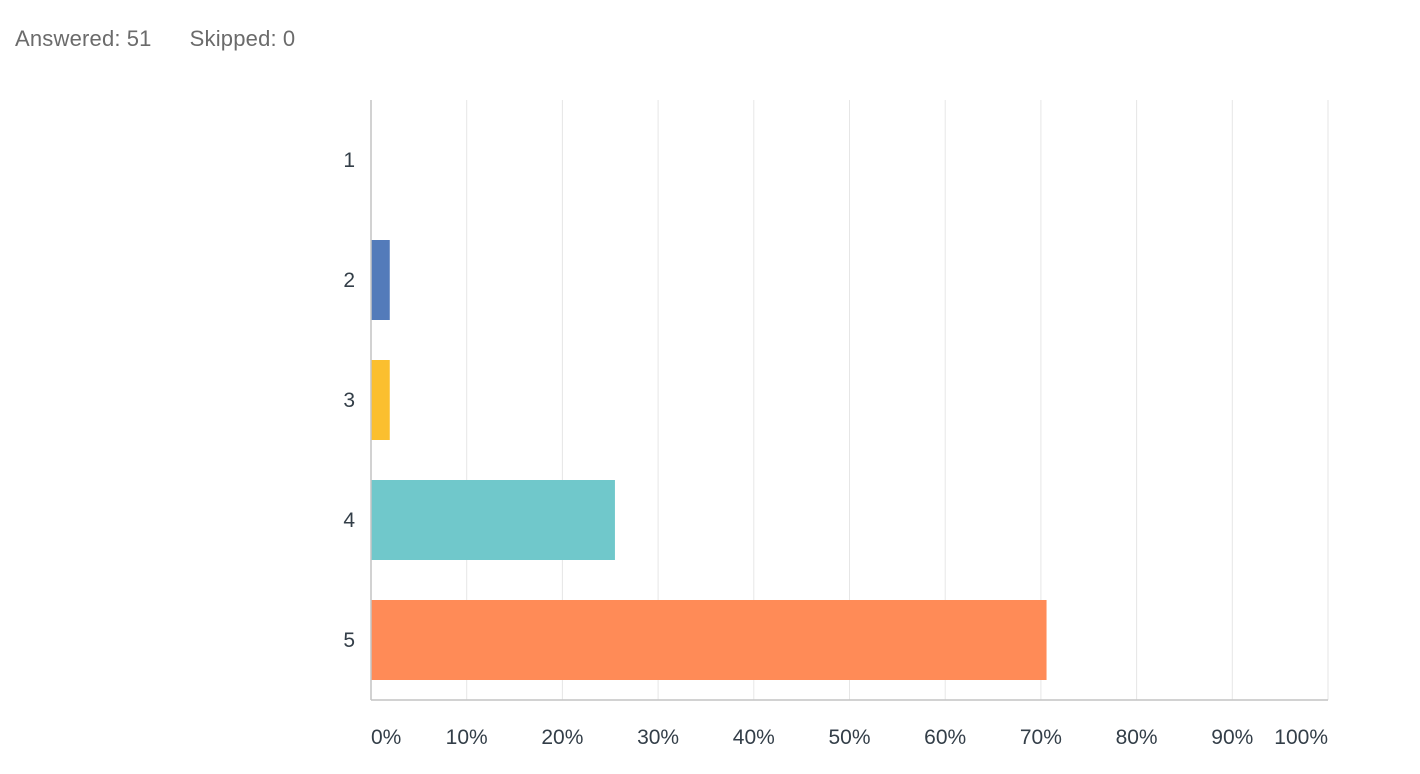  I want to click on x-tick-label-100: 100%, so click(1301, 737).